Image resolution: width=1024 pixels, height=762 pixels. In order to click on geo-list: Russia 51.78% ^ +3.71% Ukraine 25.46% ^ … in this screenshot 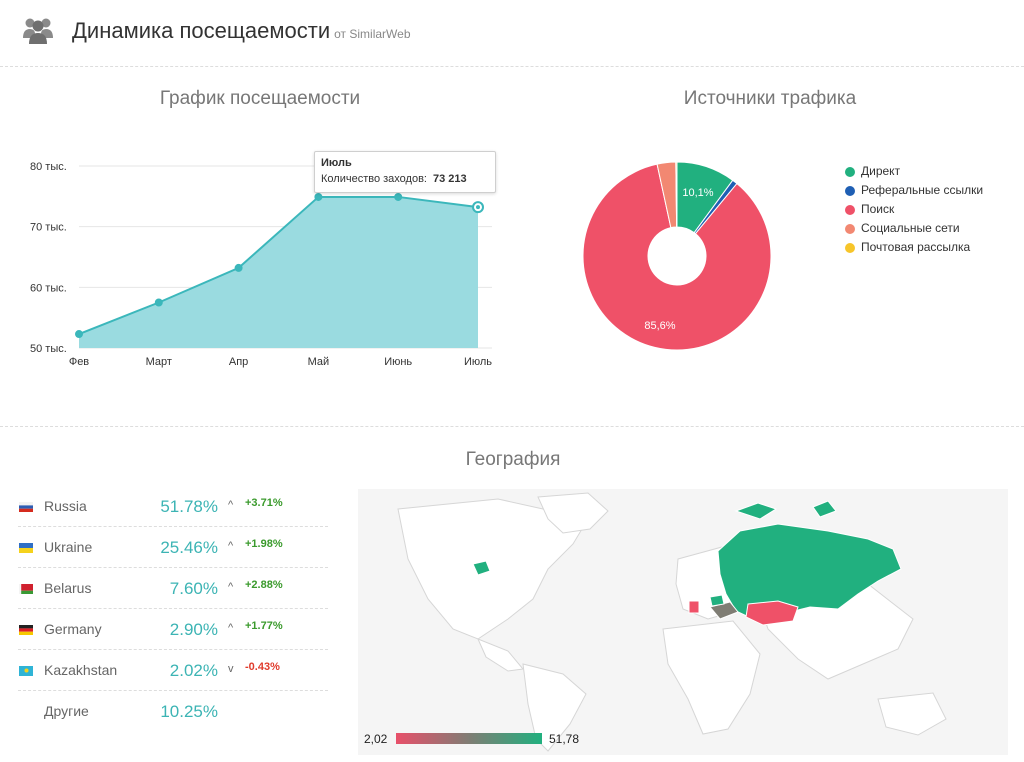, I will do `click(173, 608)`.